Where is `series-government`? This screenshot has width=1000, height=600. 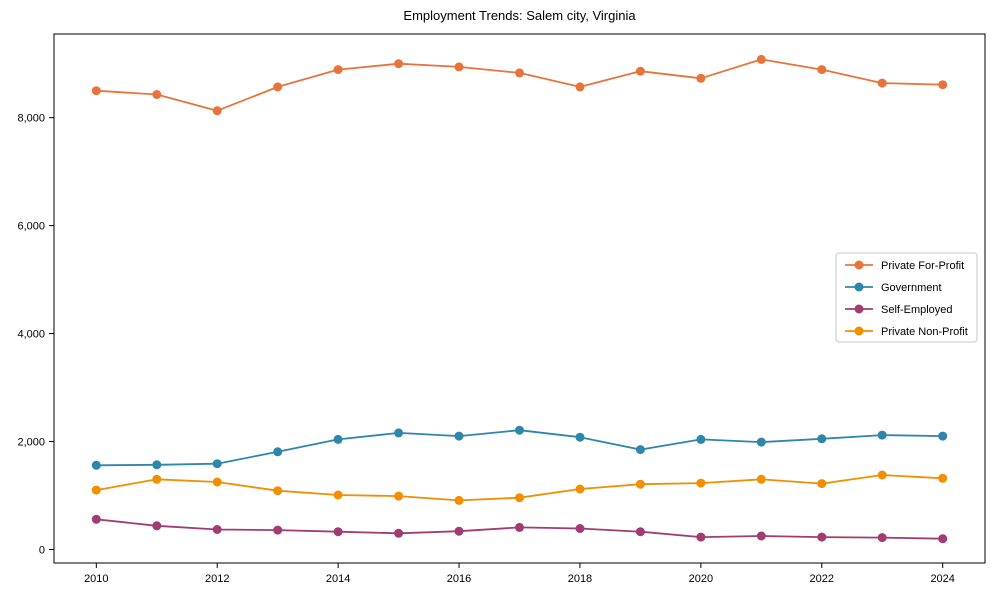
series-government is located at coordinates (519, 447).